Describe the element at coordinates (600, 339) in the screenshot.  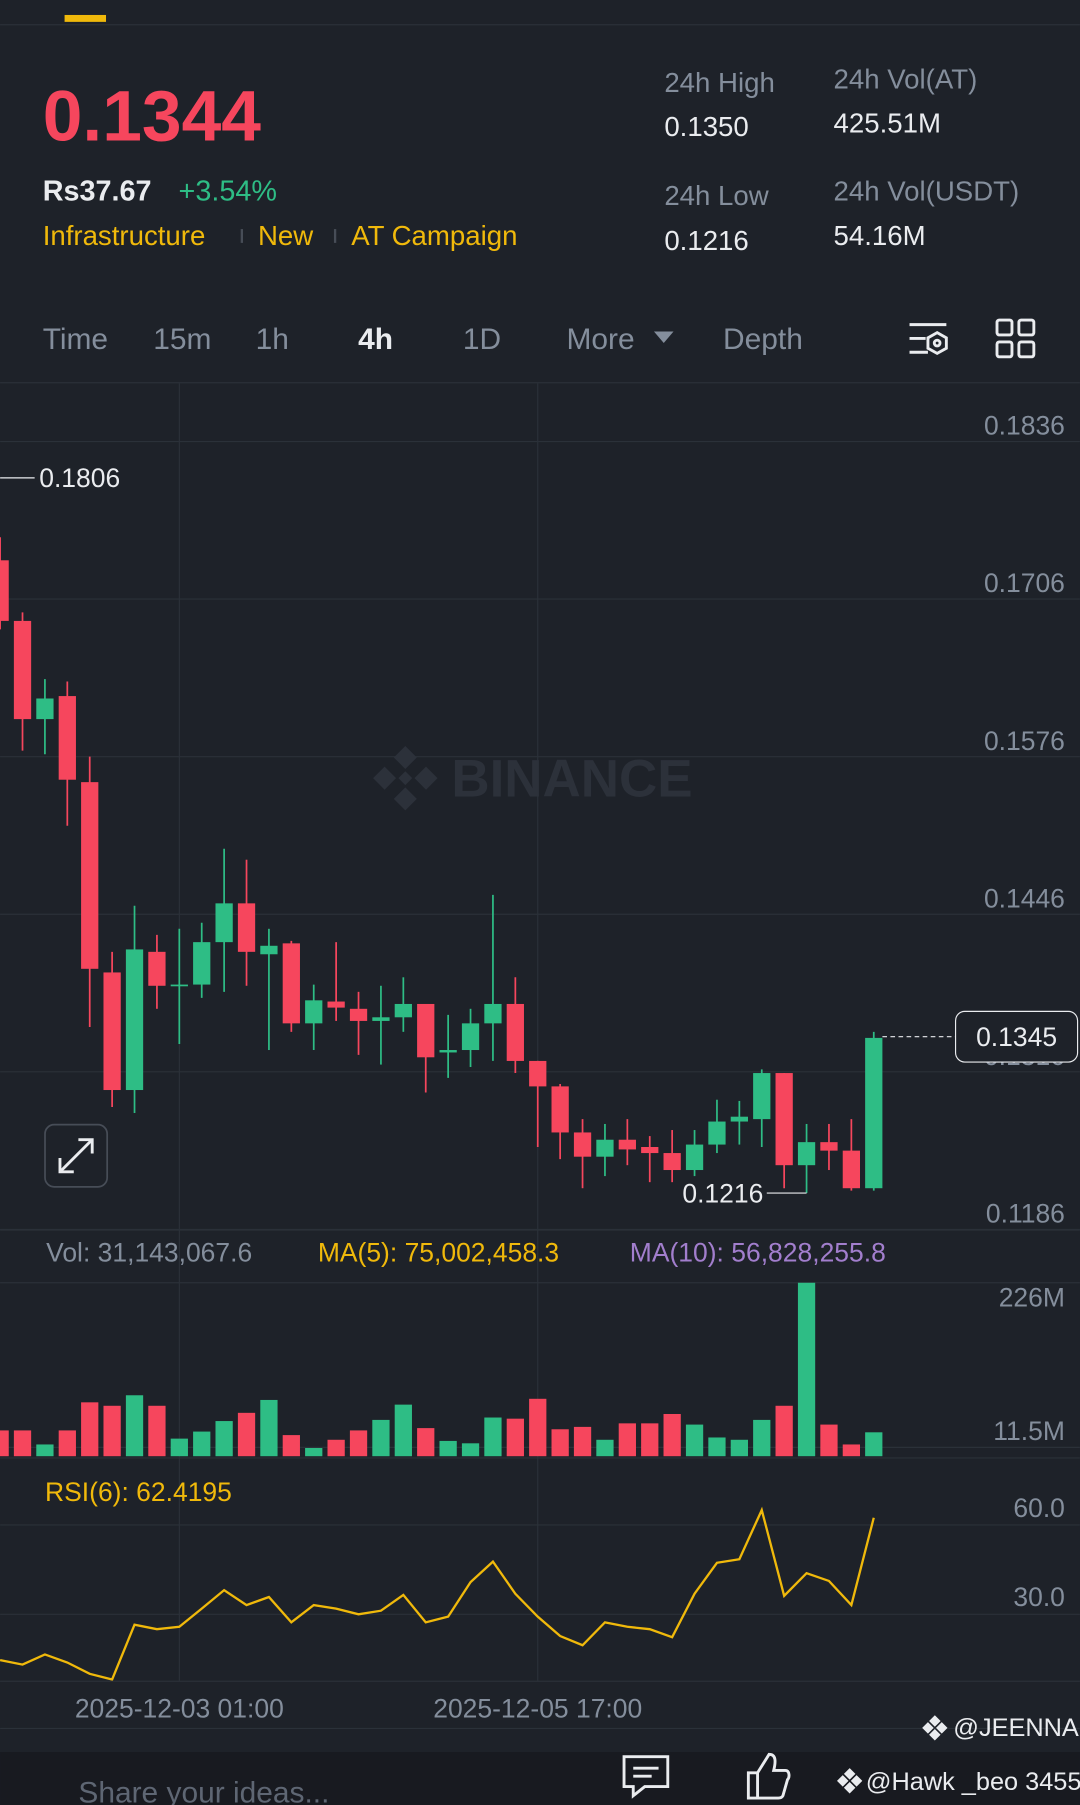
I see `interval-tab: More` at that location.